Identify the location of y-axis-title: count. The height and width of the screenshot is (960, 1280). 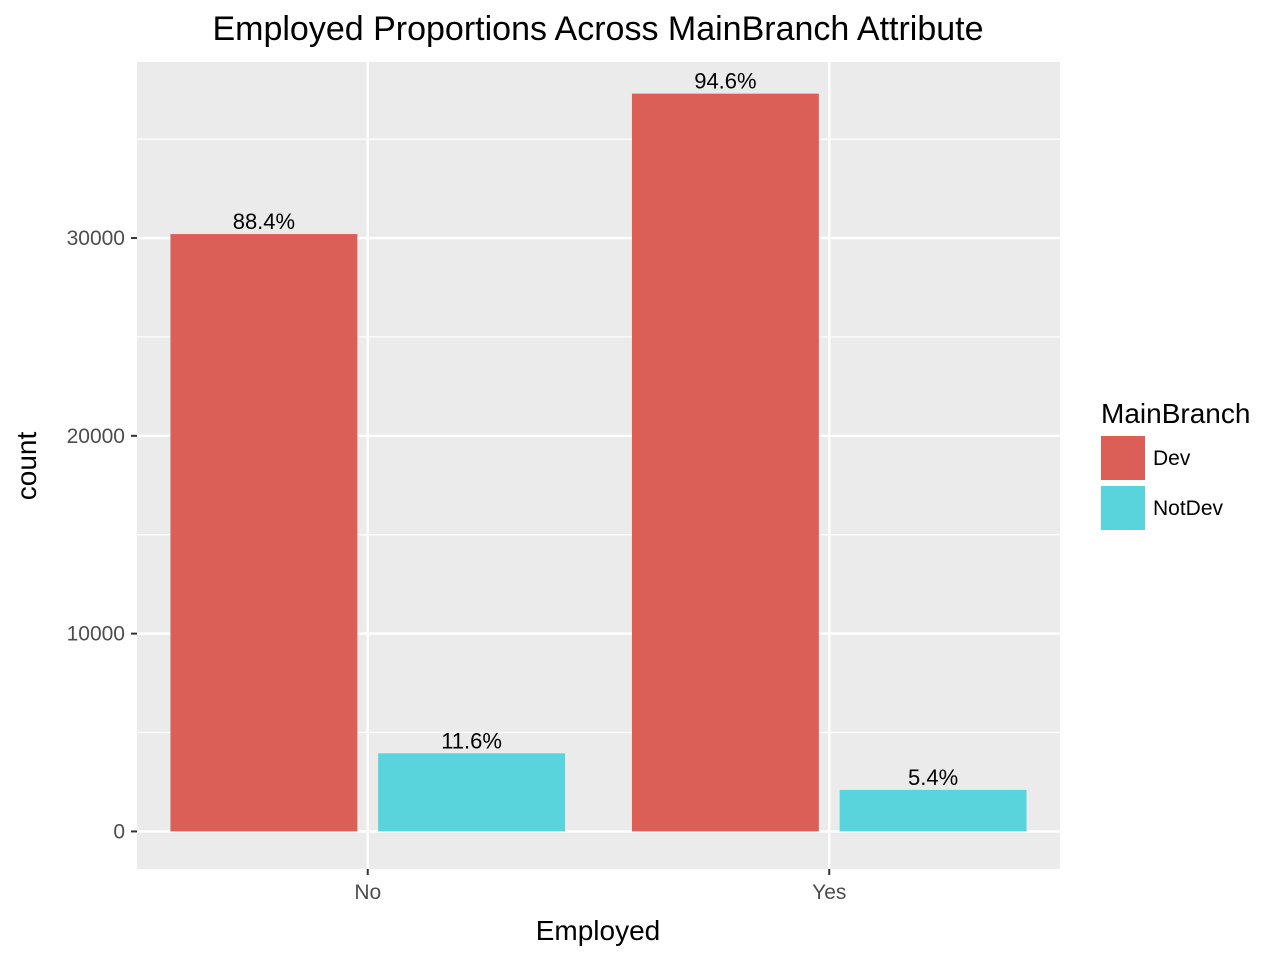
(26, 466).